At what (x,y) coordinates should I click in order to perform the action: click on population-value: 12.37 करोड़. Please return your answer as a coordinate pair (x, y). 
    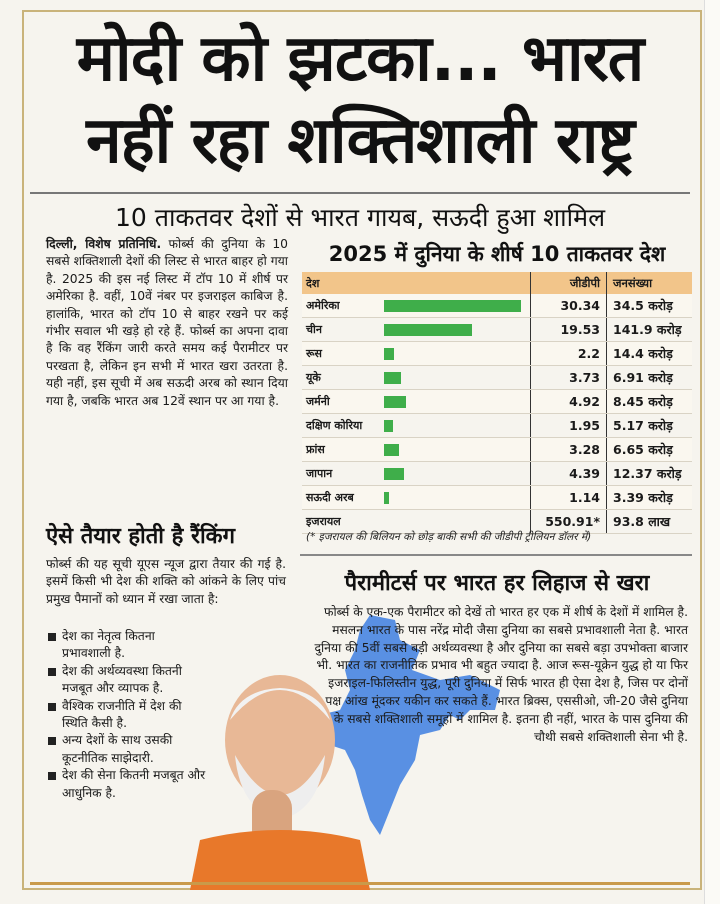
    Looking at the image, I should click on (649, 473).